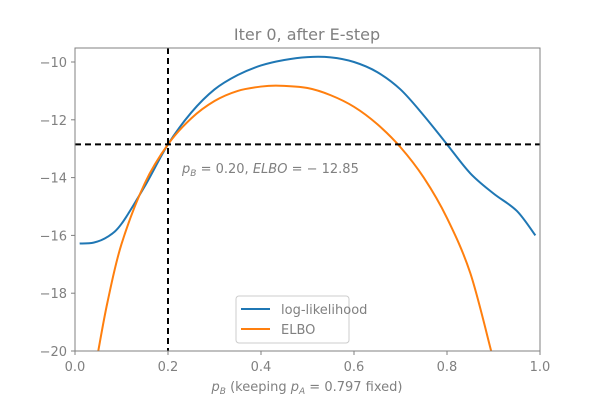 The width and height of the screenshot is (600, 400). I want to click on chart-title: Iter 0, after E-step, so click(307, 34).